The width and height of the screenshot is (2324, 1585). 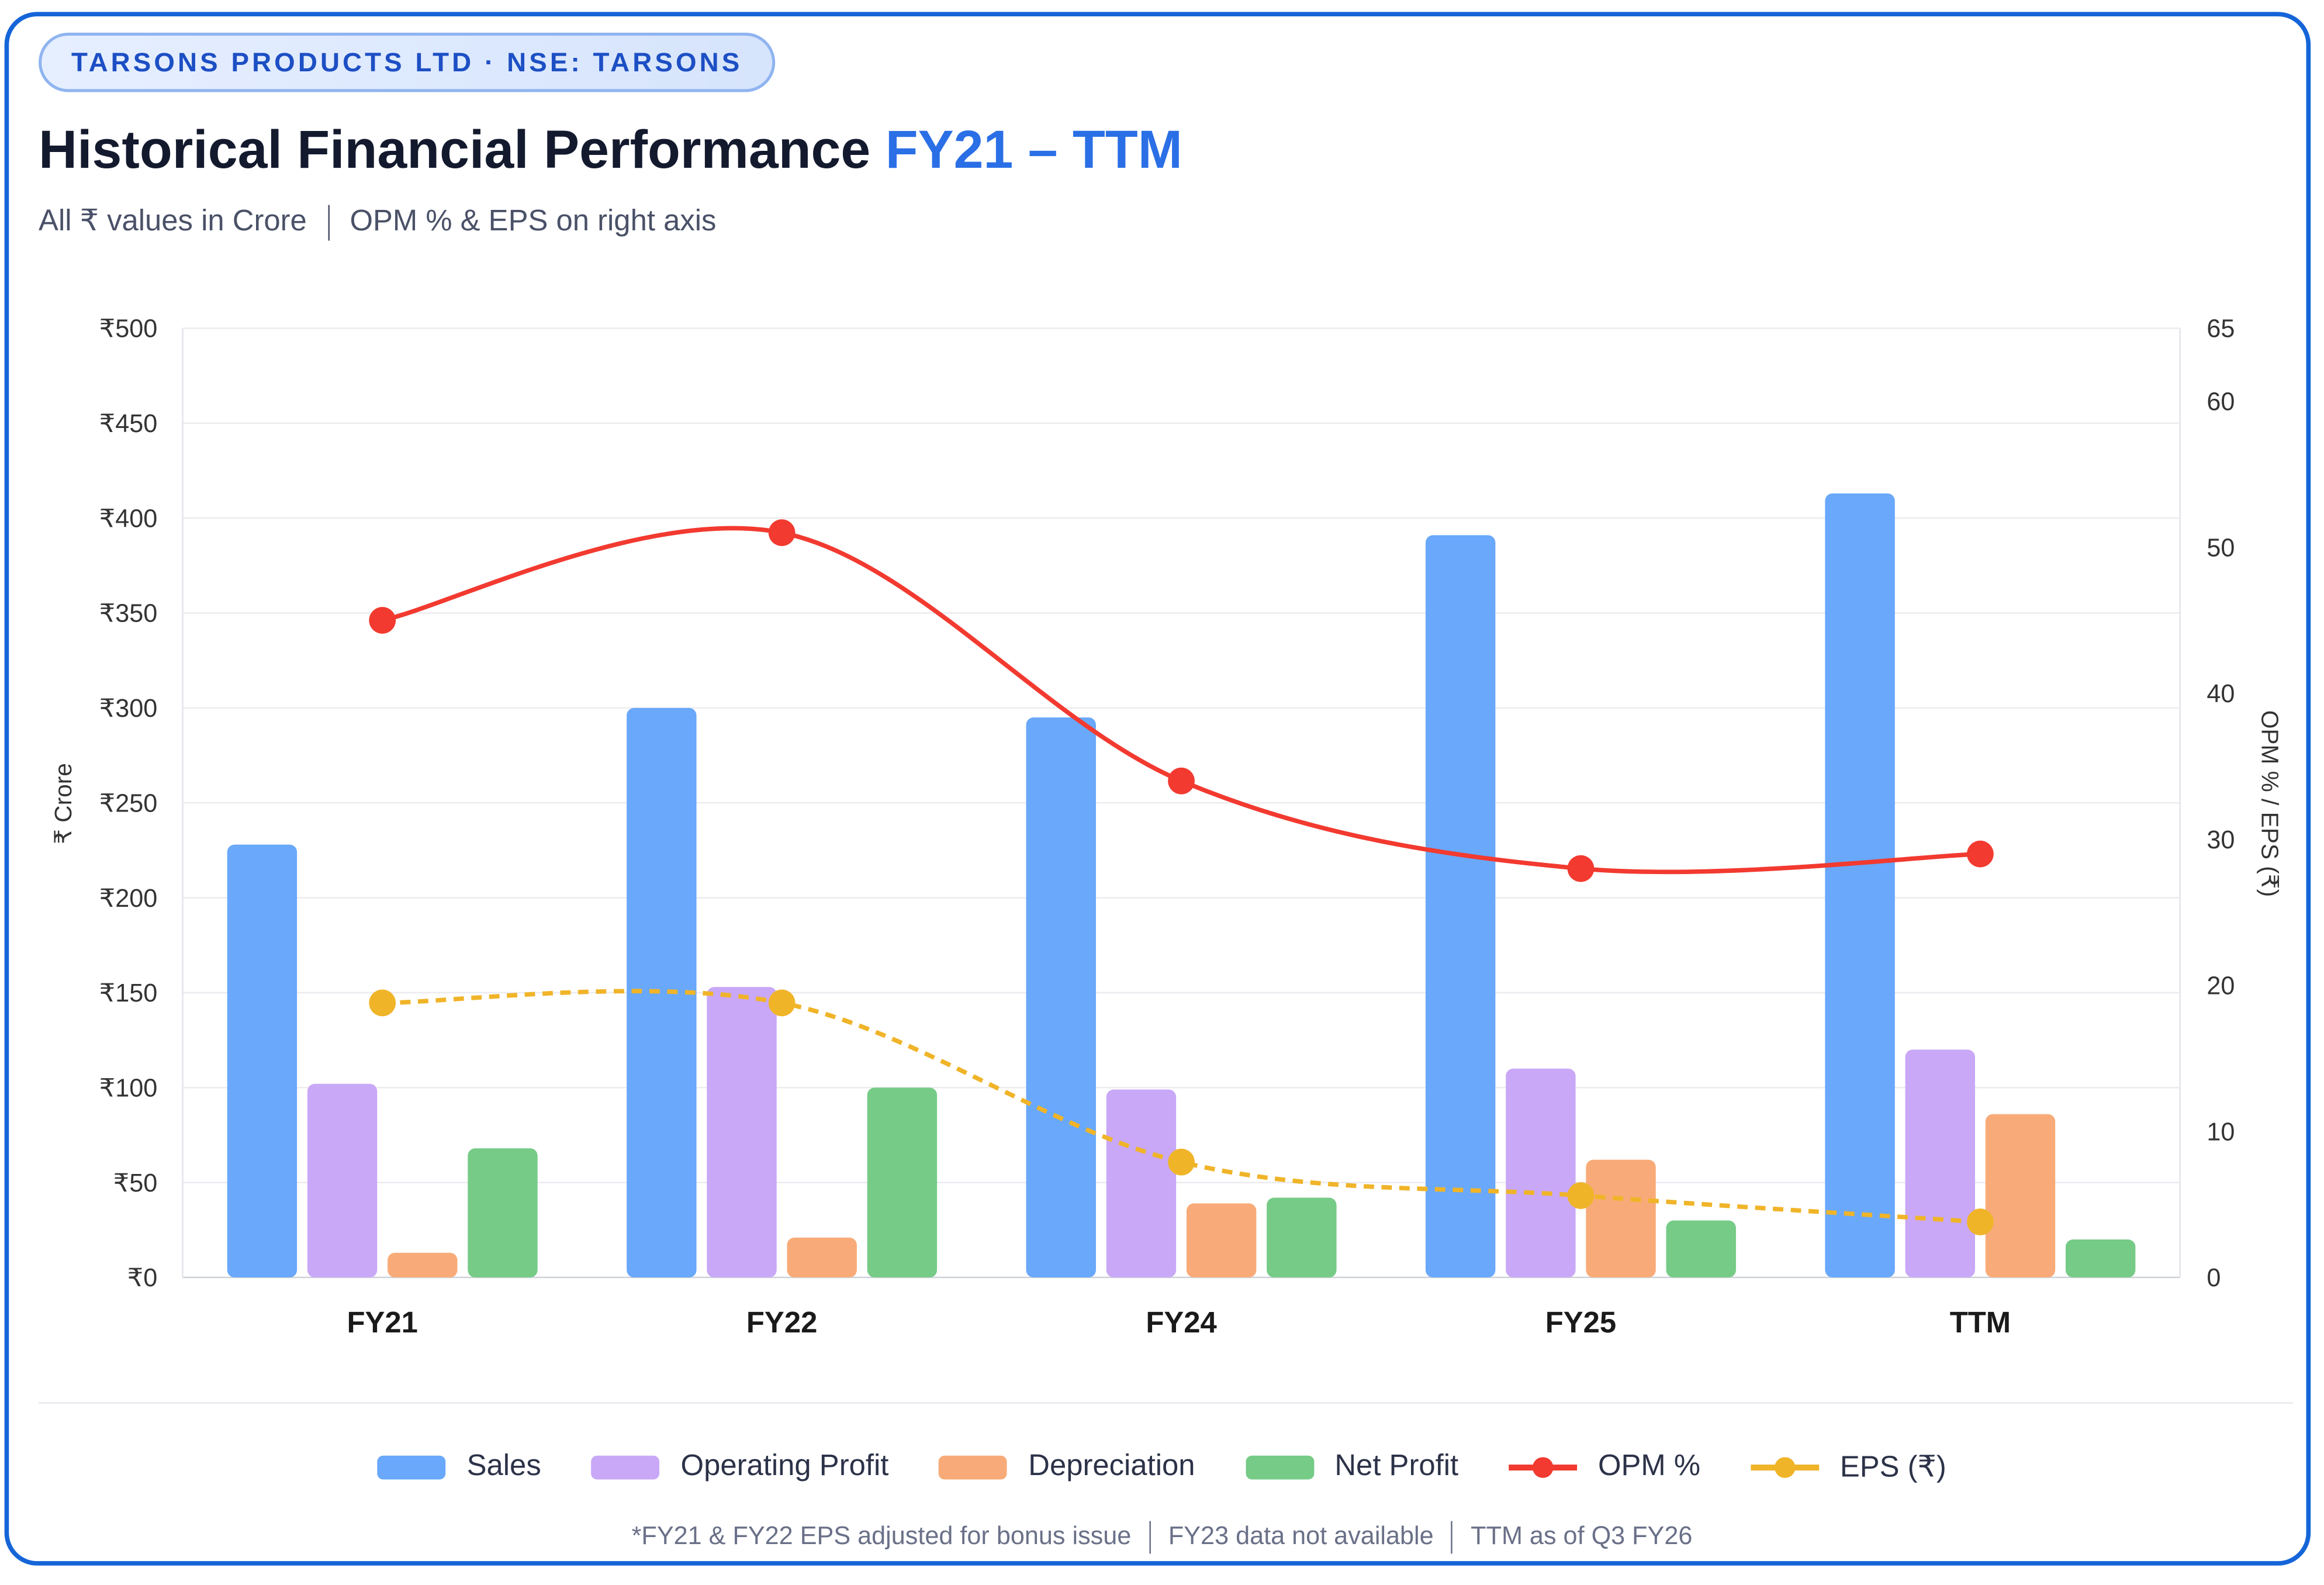 What do you see at coordinates (128, 424) in the screenshot?
I see `y-tick-label: ₹450` at bounding box center [128, 424].